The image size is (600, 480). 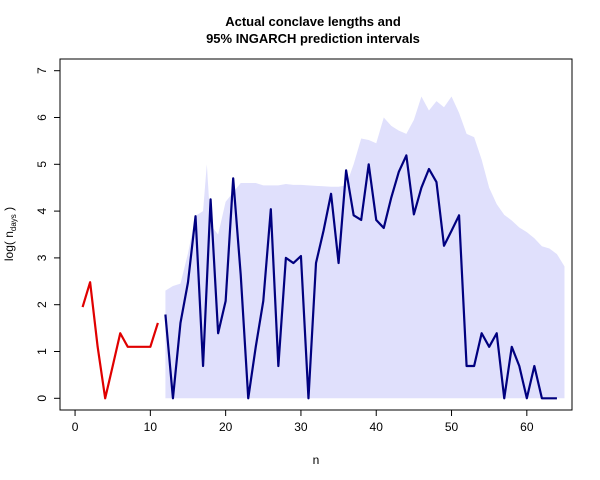 I want to click on observed-series-layer, so click(x=120, y=340).